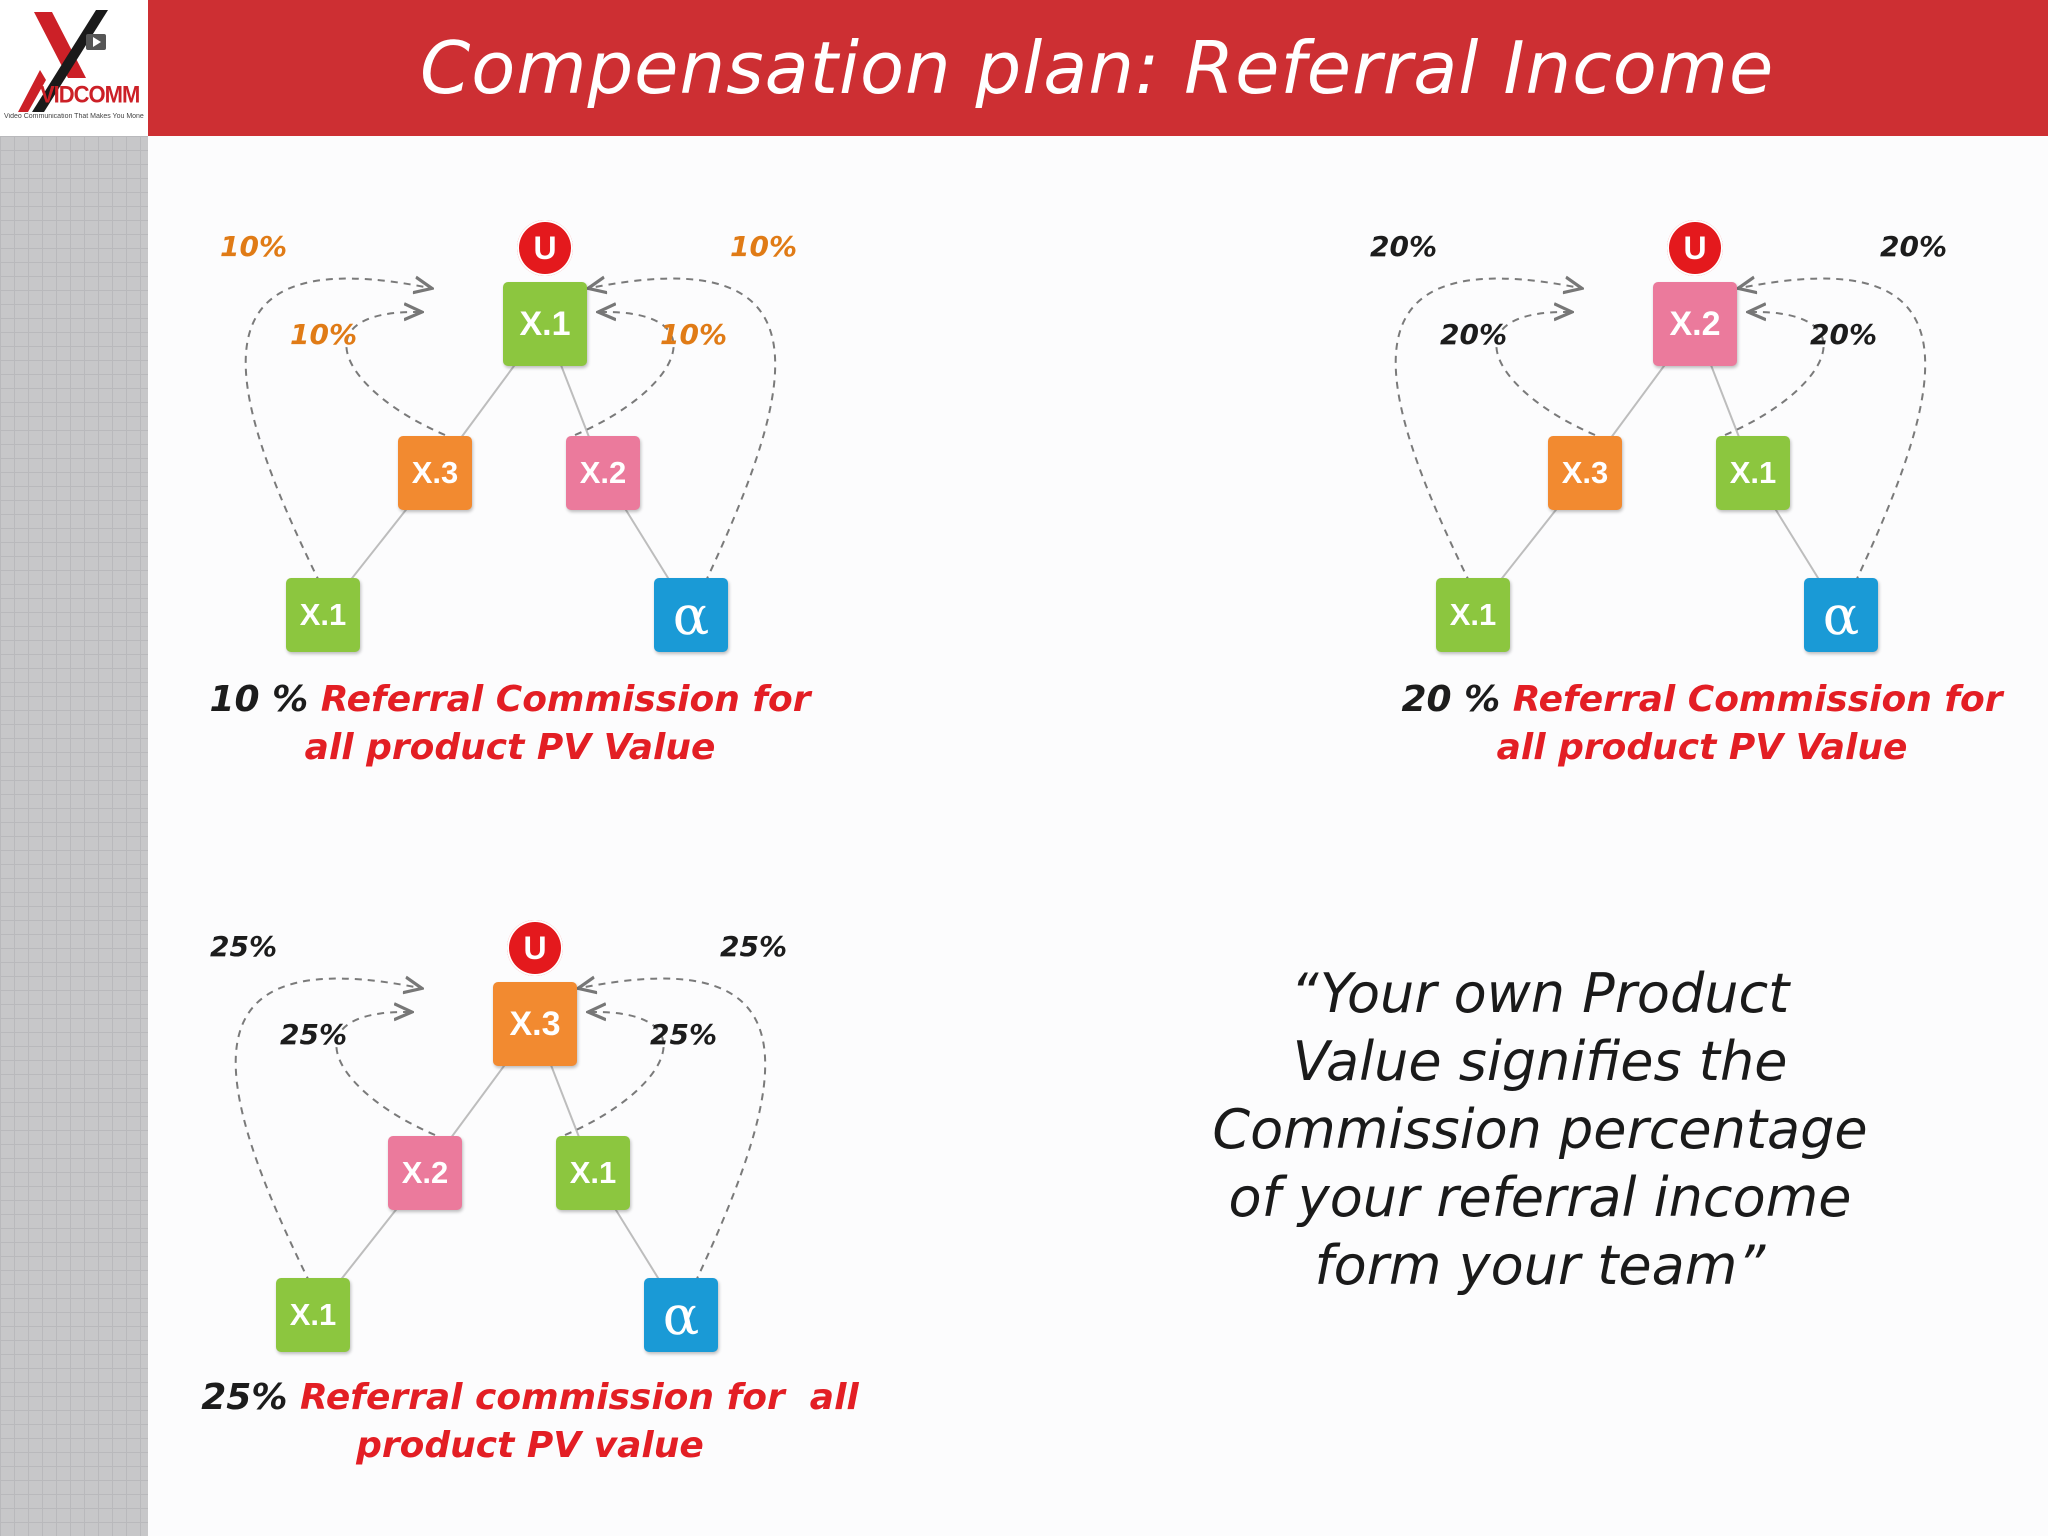 The height and width of the screenshot is (1536, 2048). What do you see at coordinates (1540, 1265) in the screenshot?
I see `quote-line: form your team”` at bounding box center [1540, 1265].